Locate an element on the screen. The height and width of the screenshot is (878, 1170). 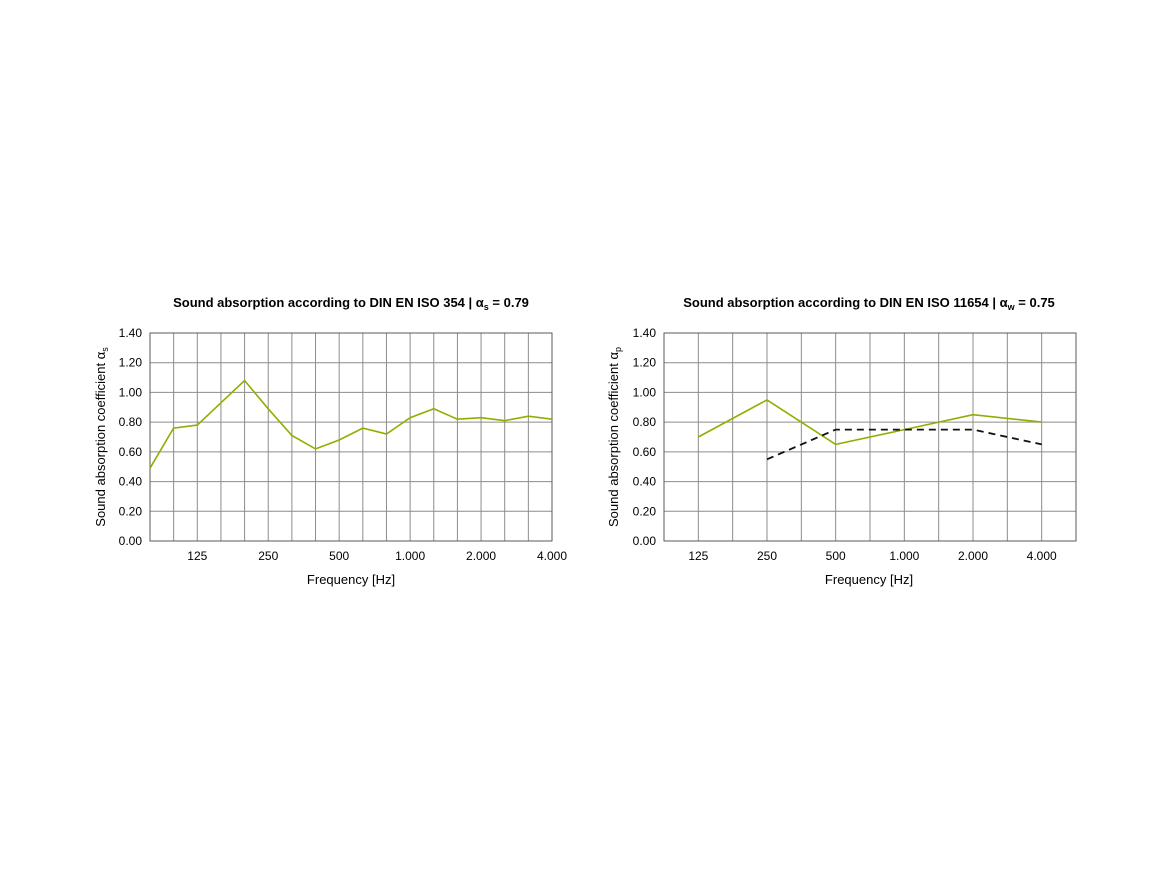
chart-1-ytick-label: 0.00 is located at coordinates (131, 541).